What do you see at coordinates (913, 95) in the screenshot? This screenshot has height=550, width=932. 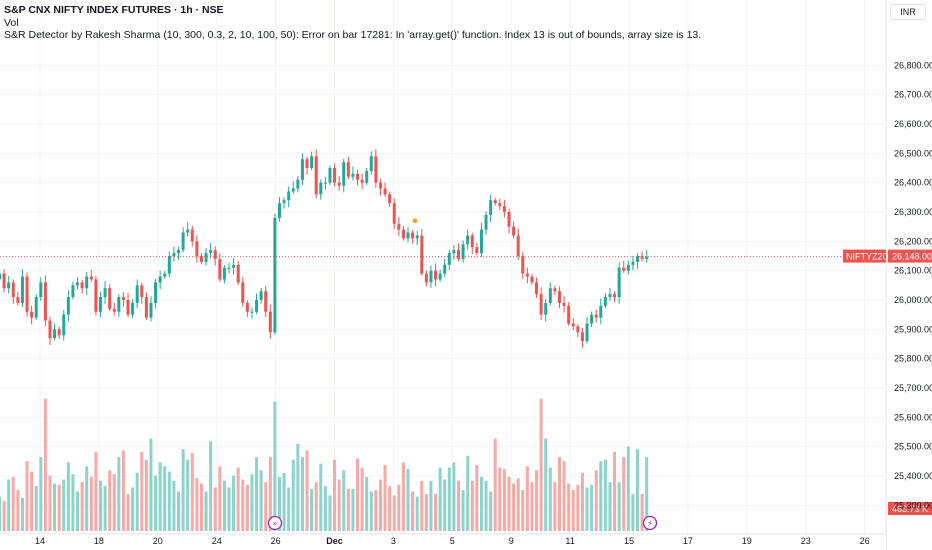 I see `price-tick-label: 26,700.00` at bounding box center [913, 95].